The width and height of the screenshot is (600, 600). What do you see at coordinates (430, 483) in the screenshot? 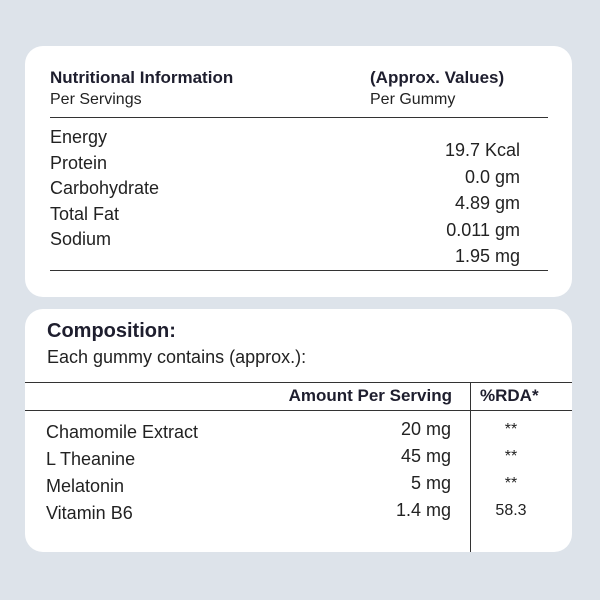
I see `ingredient-amount: 5 mg` at bounding box center [430, 483].